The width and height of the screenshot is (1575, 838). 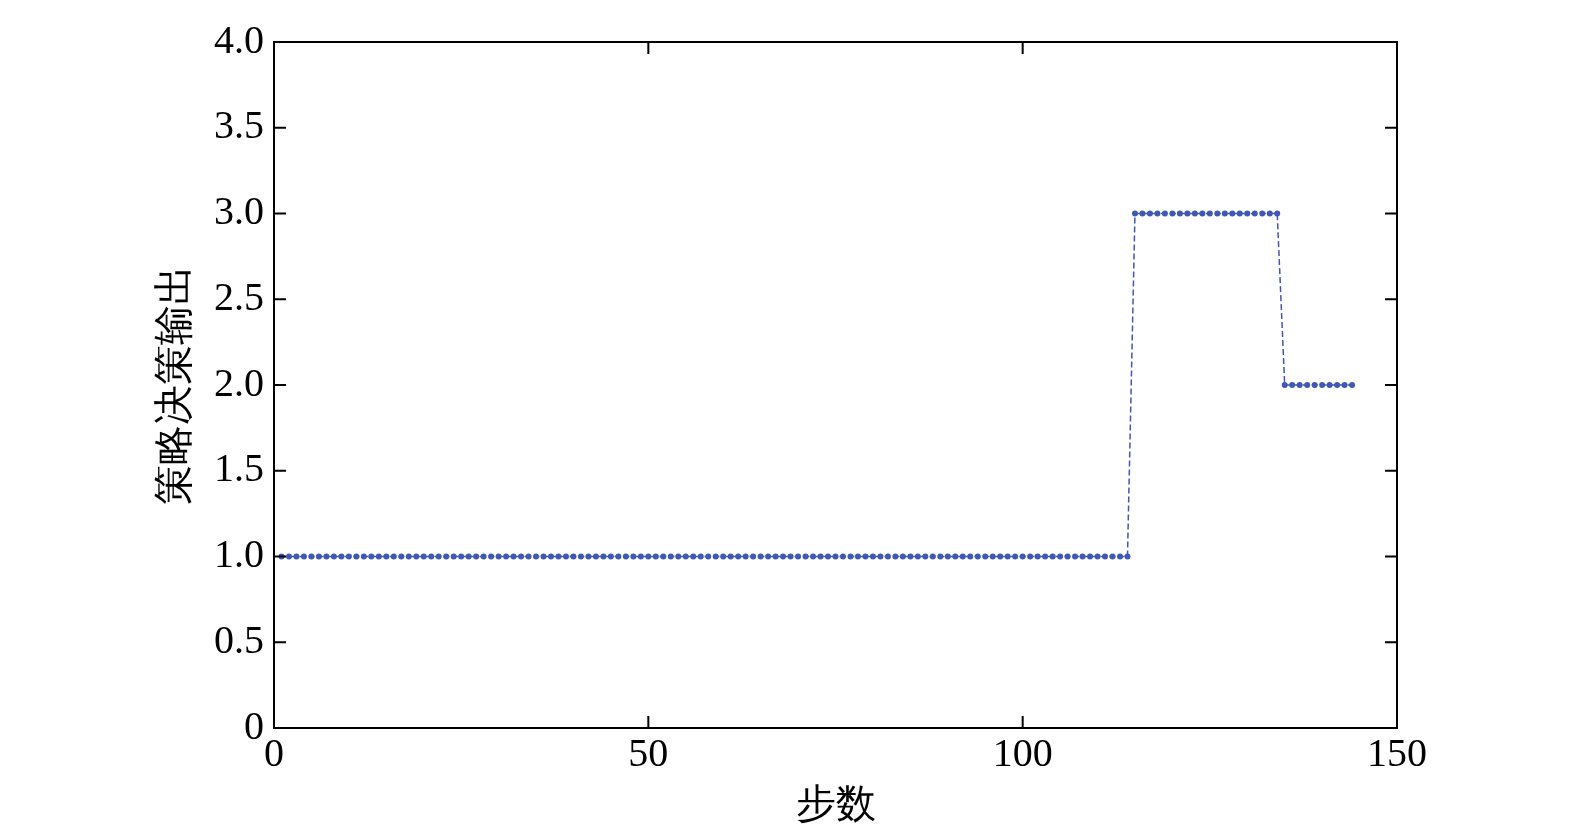 What do you see at coordinates (239, 296) in the screenshot?
I see `y-tick-label: 2.5` at bounding box center [239, 296].